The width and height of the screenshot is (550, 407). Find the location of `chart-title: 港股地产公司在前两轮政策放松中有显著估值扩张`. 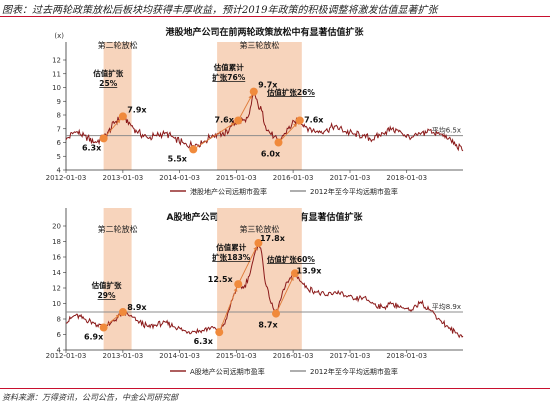

chart-title: 港股地产公司在前两轮政策放松中有显著估值扩张 is located at coordinates (264, 32).